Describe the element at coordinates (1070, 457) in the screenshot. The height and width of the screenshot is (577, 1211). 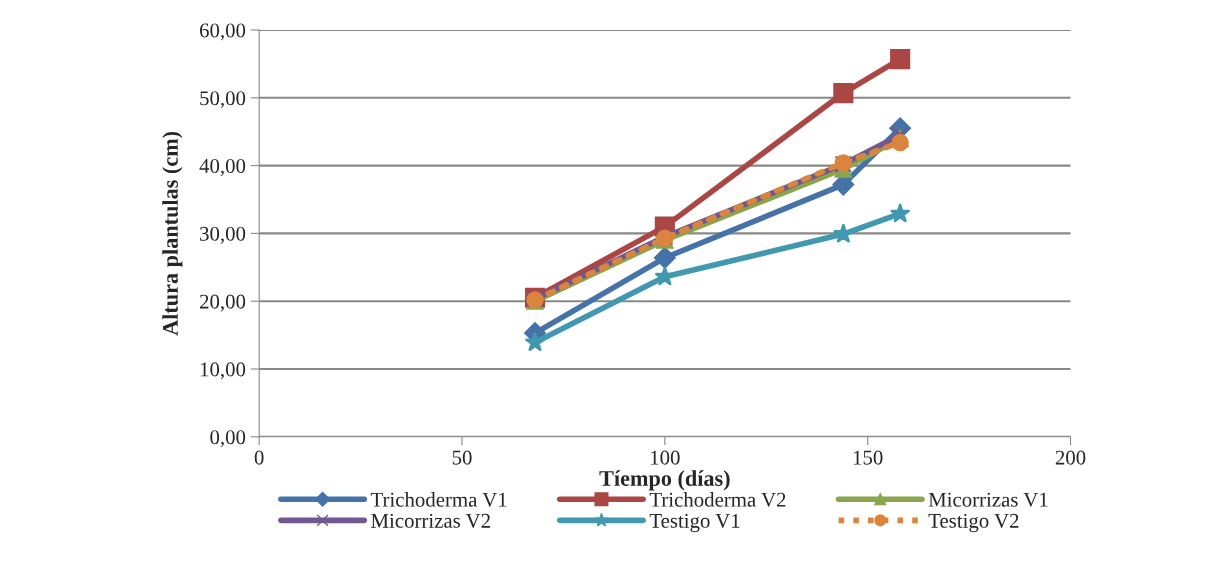
I see `x-tick-label: 200` at that location.